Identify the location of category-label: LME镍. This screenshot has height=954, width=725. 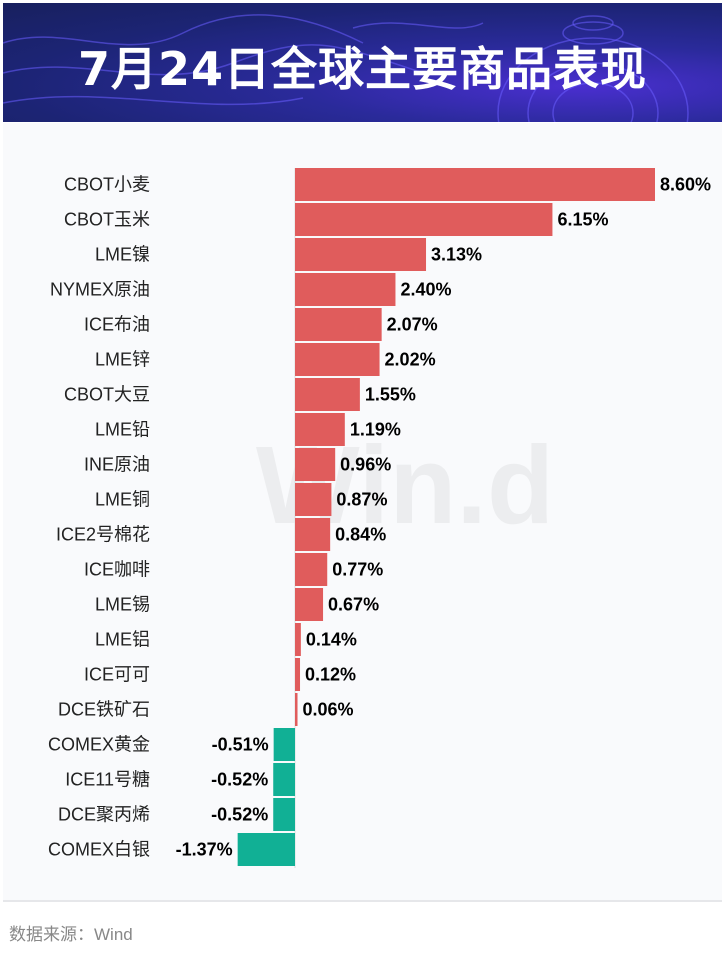
(122, 255).